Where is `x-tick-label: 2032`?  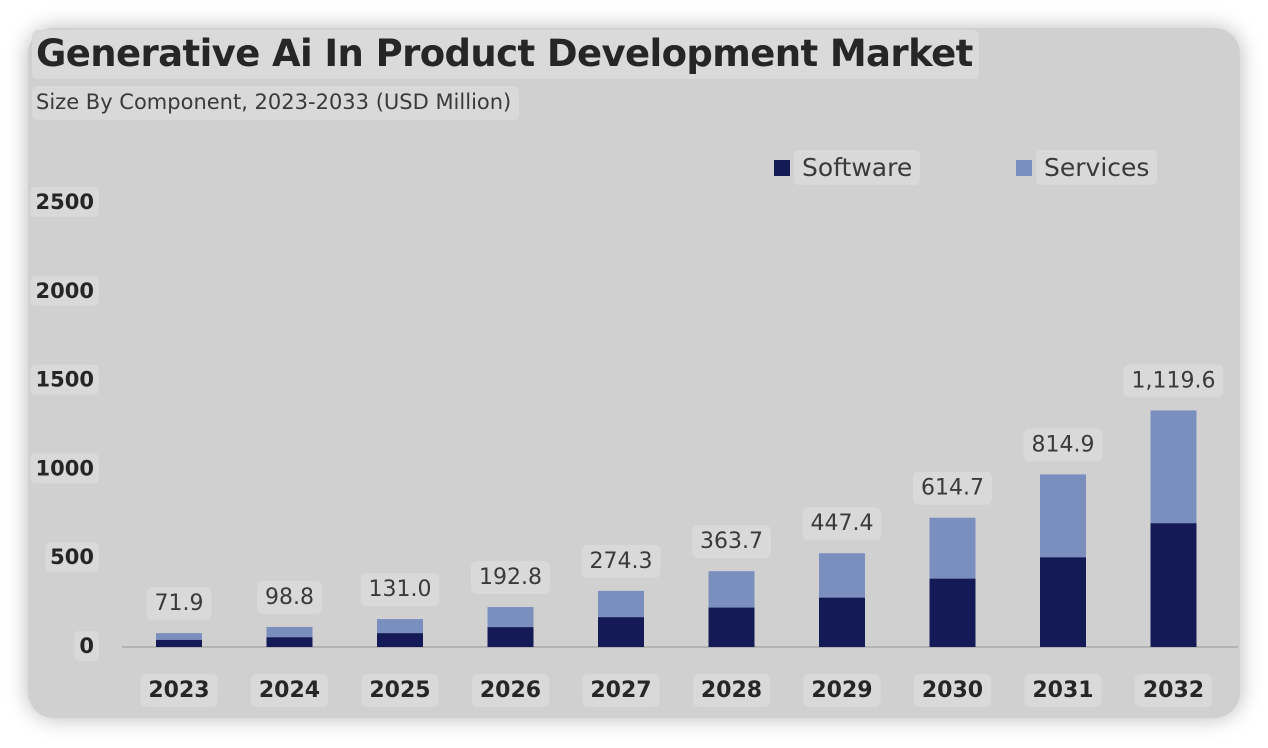
x-tick-label: 2032 is located at coordinates (1173, 690).